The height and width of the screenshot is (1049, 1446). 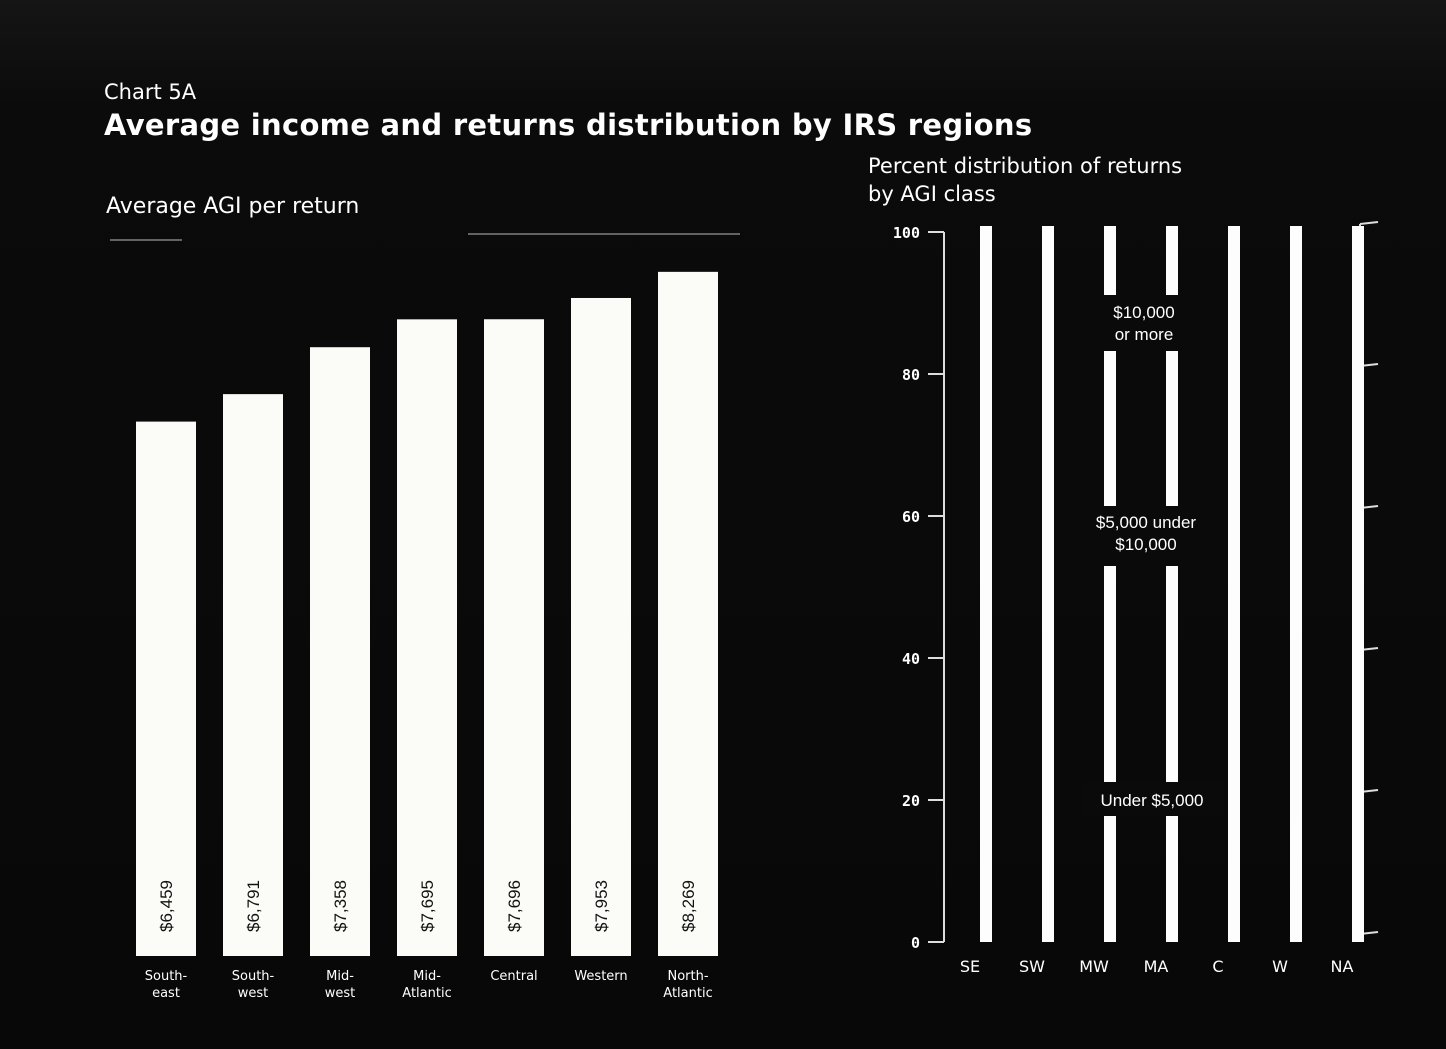 What do you see at coordinates (911, 375) in the screenshot?
I see `y-tick-label: 80` at bounding box center [911, 375].